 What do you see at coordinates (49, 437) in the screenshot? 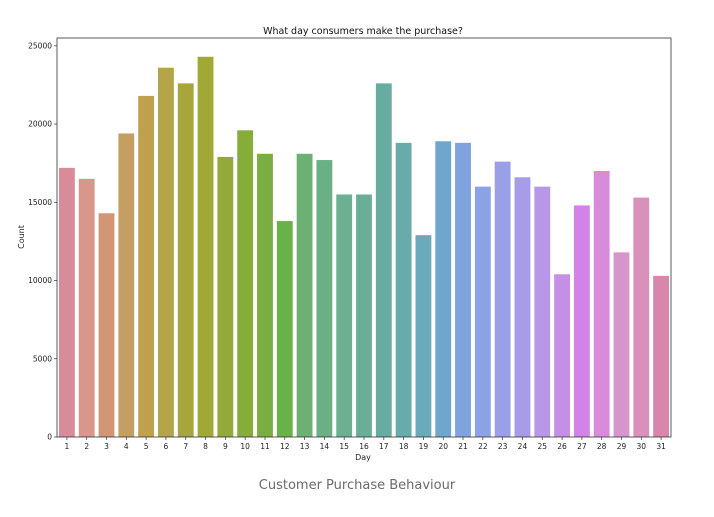
I see `y-tick-label: 0` at bounding box center [49, 437].